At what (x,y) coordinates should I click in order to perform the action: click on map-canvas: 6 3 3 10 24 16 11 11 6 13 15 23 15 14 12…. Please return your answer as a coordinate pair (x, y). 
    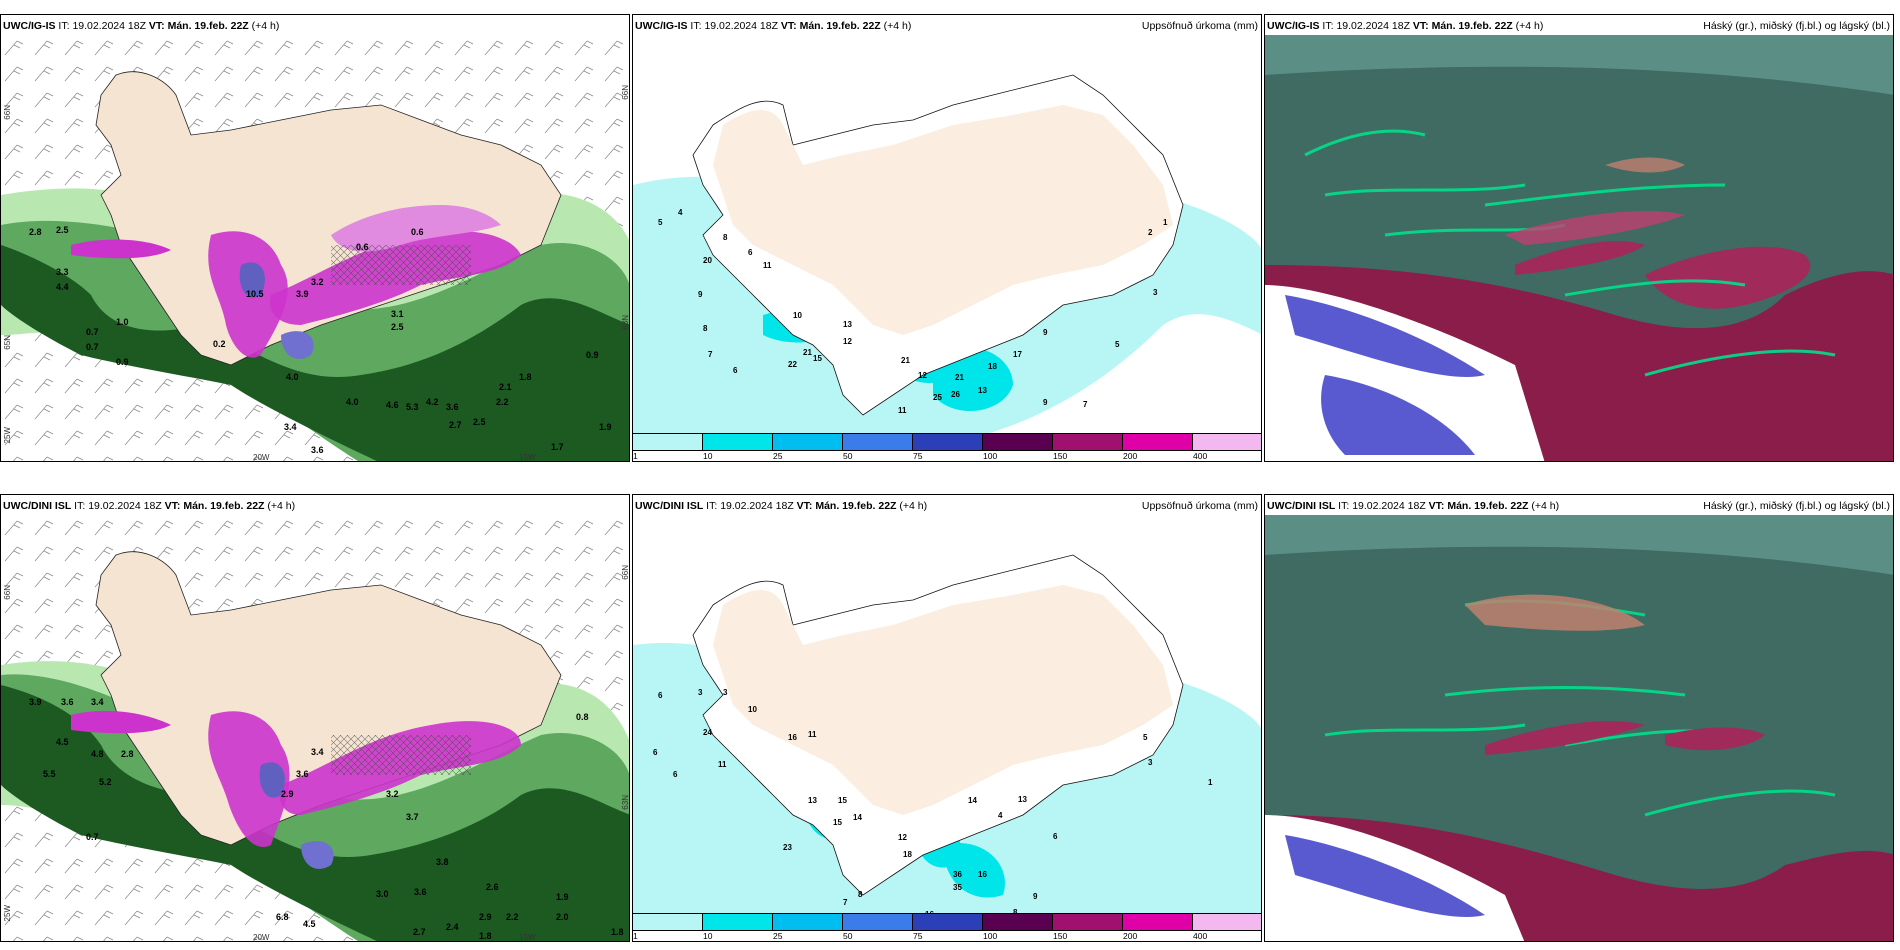
    Looking at the image, I should click on (947, 728).